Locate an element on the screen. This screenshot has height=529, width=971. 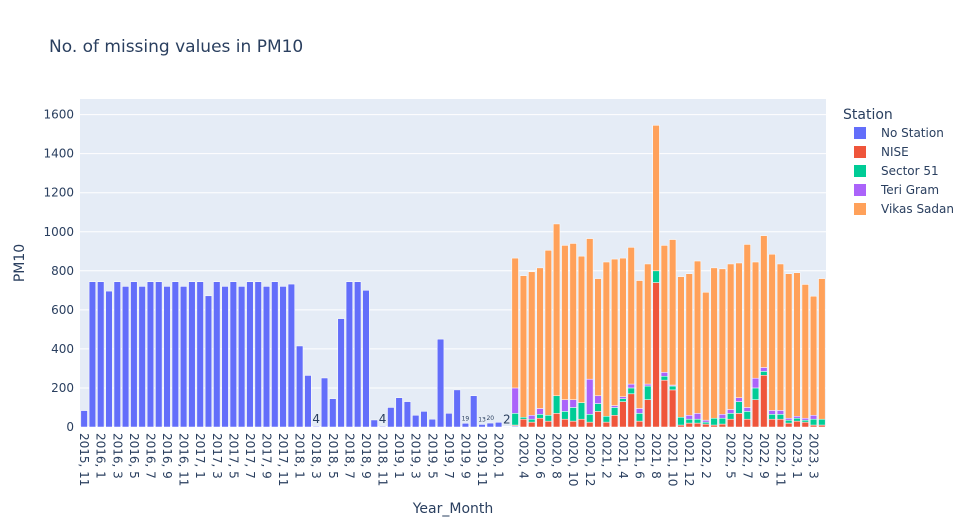
x-tick-label: 2016, 5 is located at coordinates (134, 456).